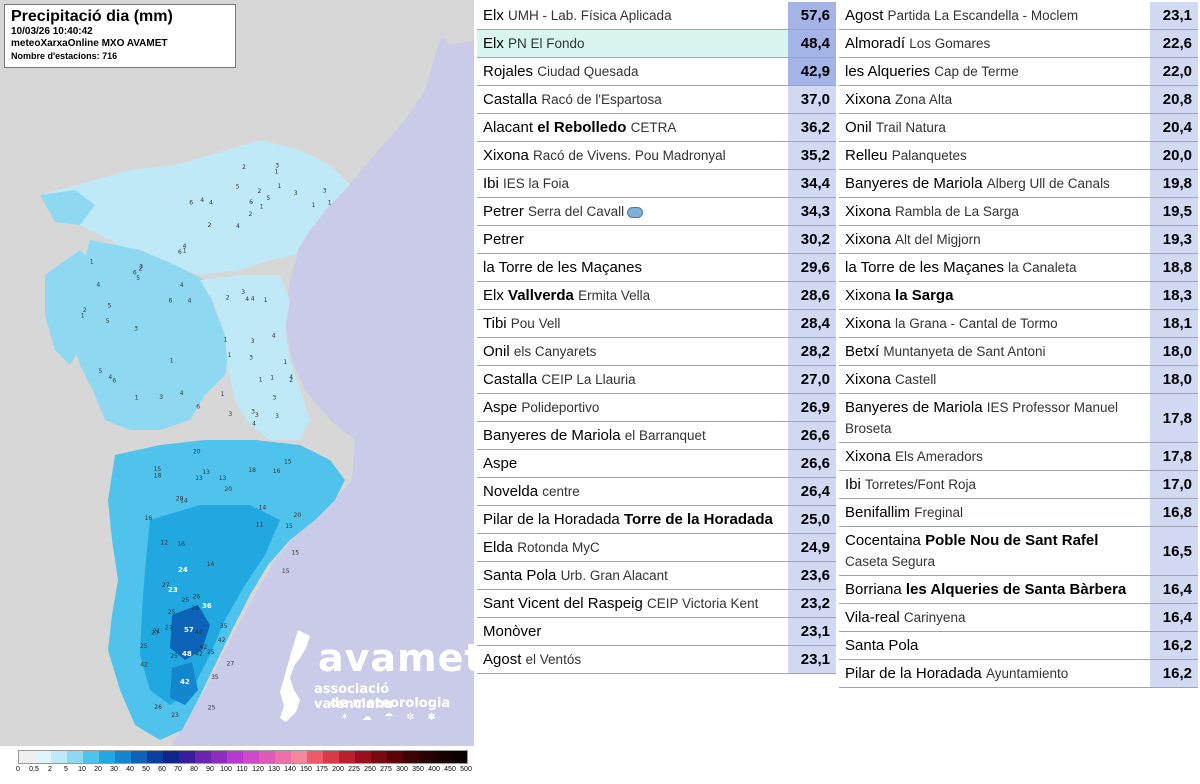 Image resolution: width=1200 pixels, height=784 pixels. Describe the element at coordinates (228, 298) in the screenshot. I see `station-value-label: 2` at that location.